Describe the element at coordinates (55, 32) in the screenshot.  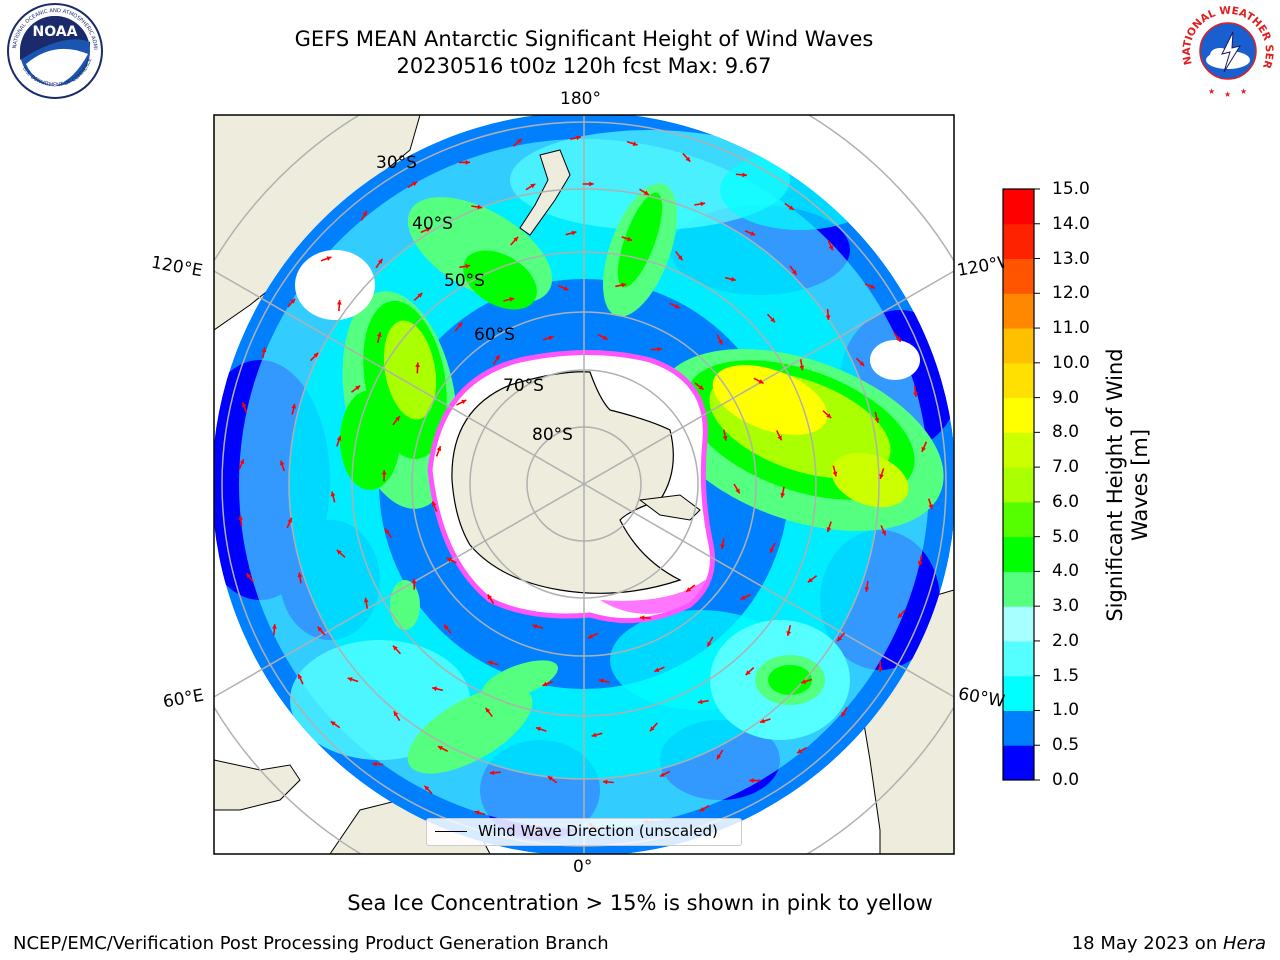
I see `svg-text: NOAA` at that location.